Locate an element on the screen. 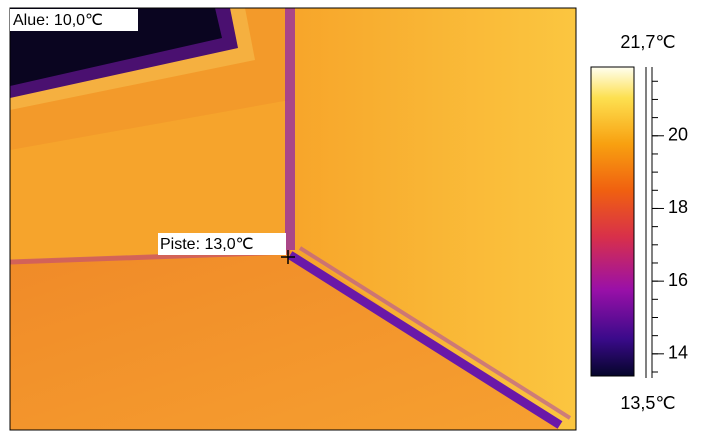  spot-cursor is located at coordinates (288, 257).